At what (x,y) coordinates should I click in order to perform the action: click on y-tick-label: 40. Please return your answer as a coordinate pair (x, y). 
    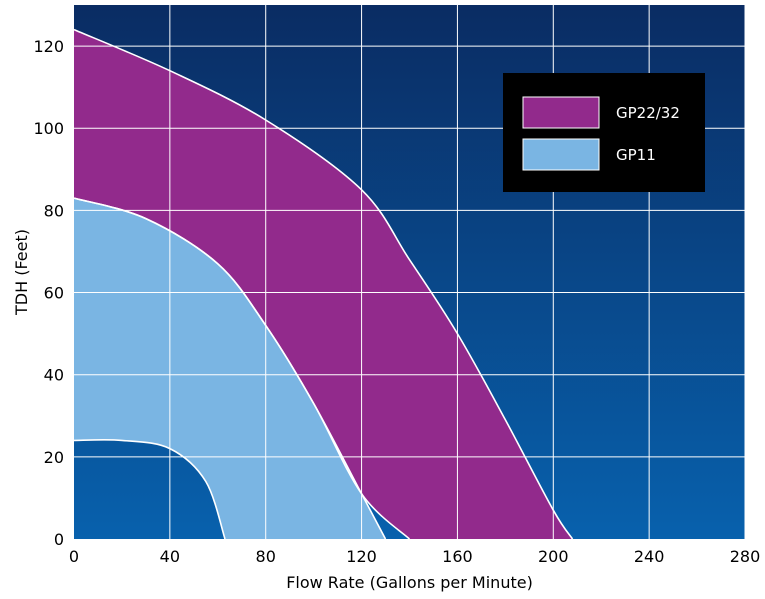
    Looking at the image, I should click on (54, 375).